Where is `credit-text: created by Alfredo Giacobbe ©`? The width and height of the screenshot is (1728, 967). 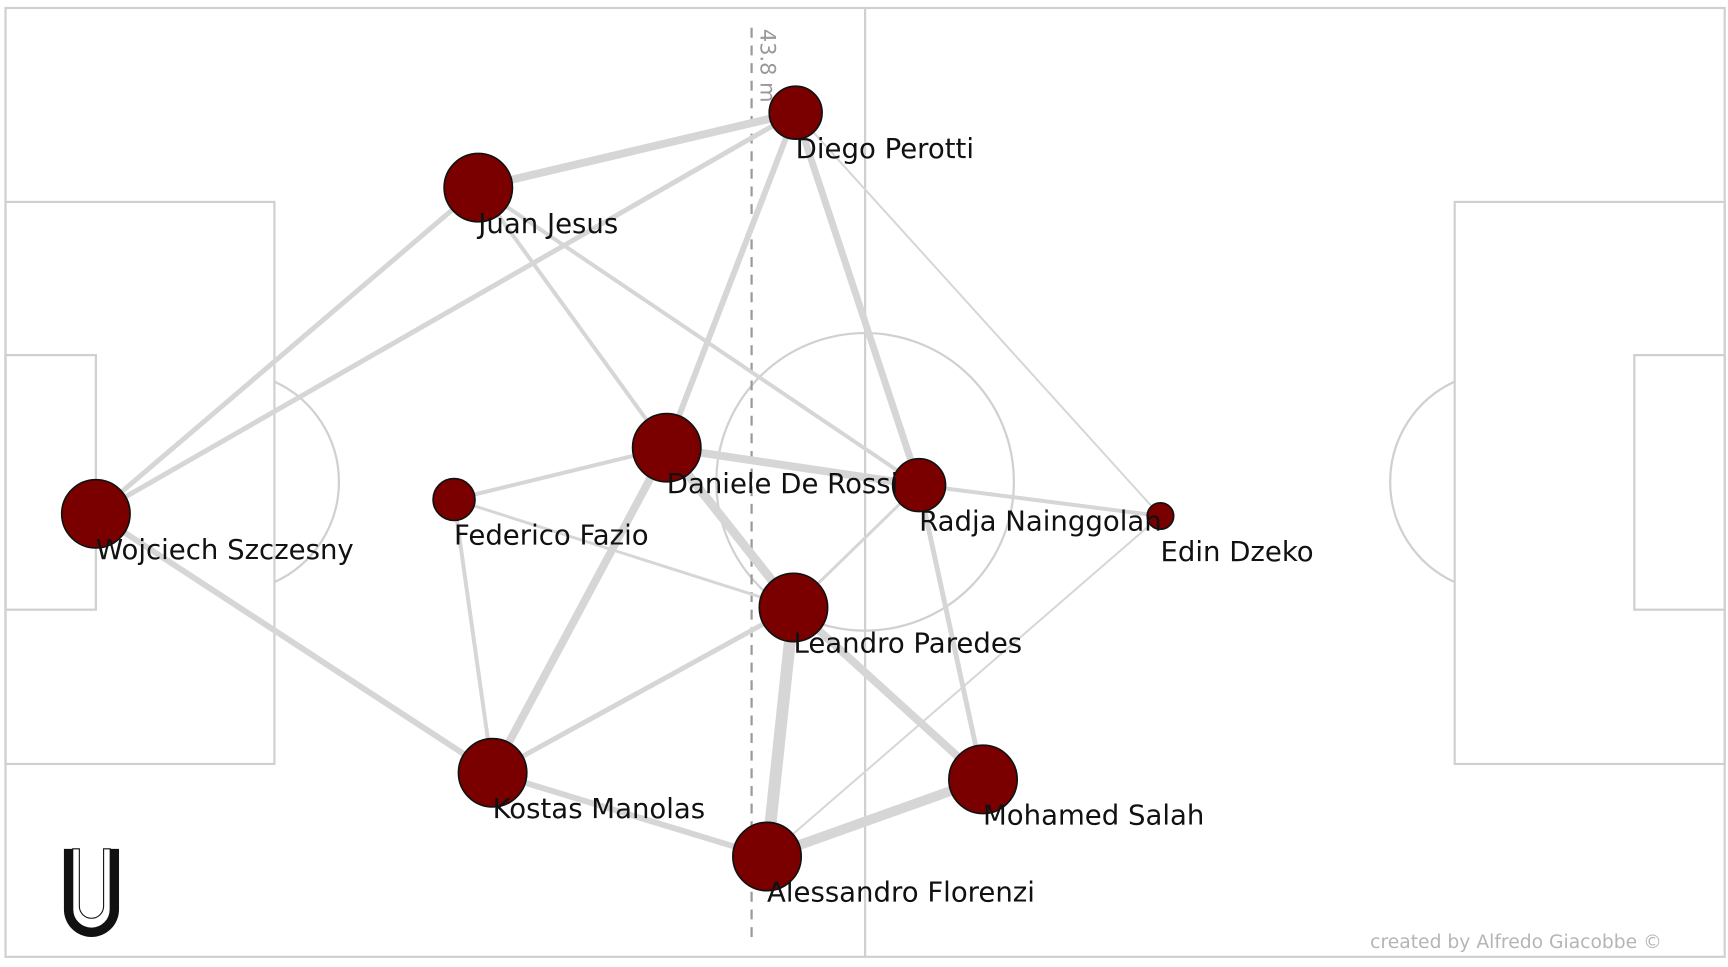
credit-text: created by Alfredo Giacobbe © is located at coordinates (1516, 942).